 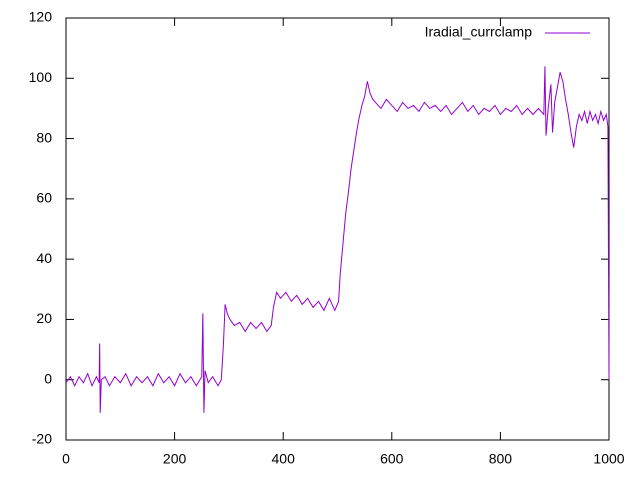 What do you see at coordinates (41, 17) in the screenshot?
I see `y-tick-label: 120` at bounding box center [41, 17].